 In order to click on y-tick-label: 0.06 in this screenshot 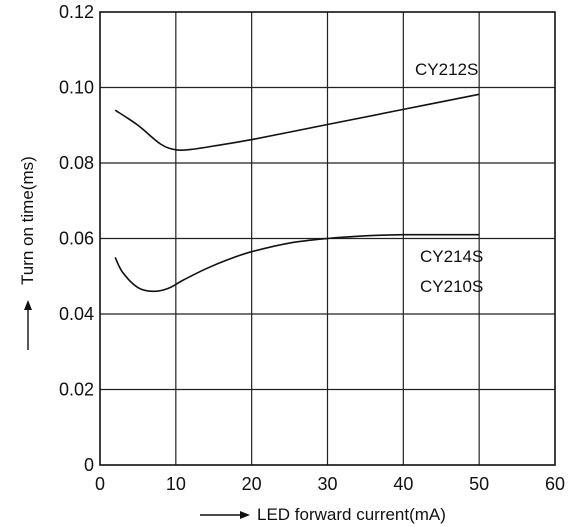, I will do `click(76, 239)`.